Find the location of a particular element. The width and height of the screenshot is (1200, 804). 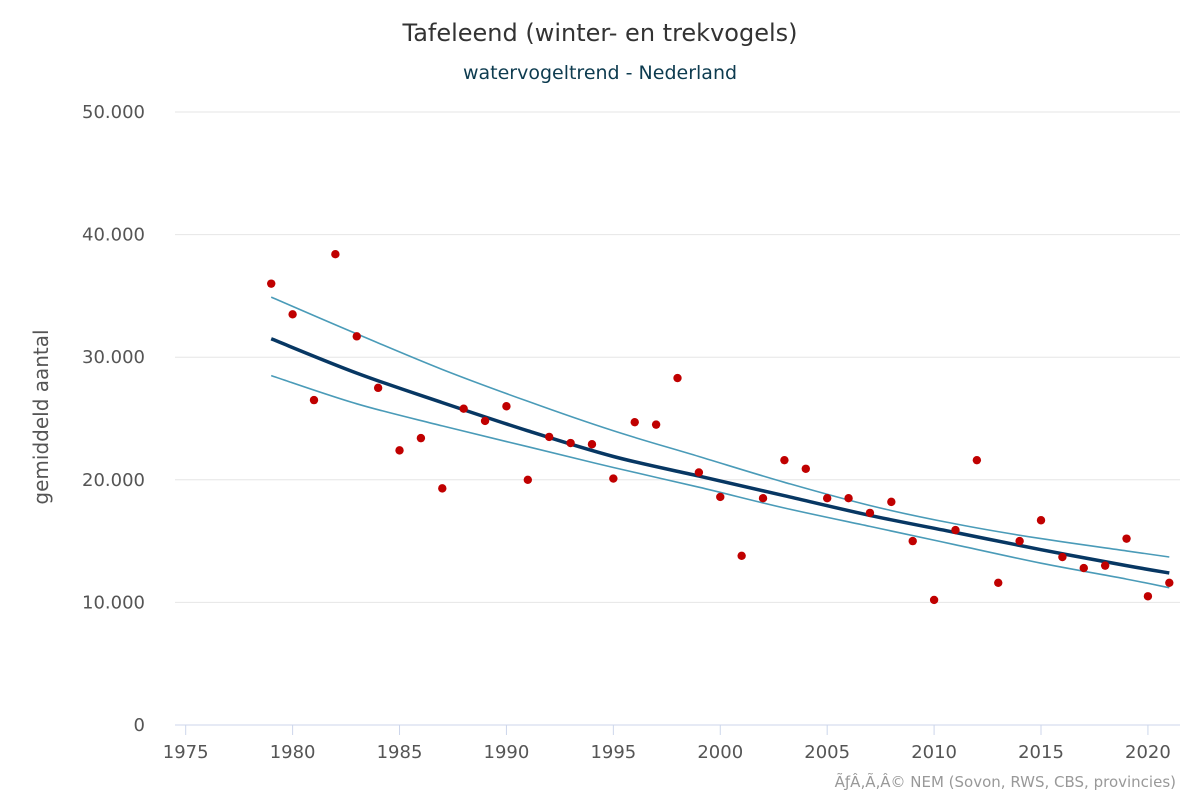

x-tick-label: 1995 is located at coordinates (613, 752).